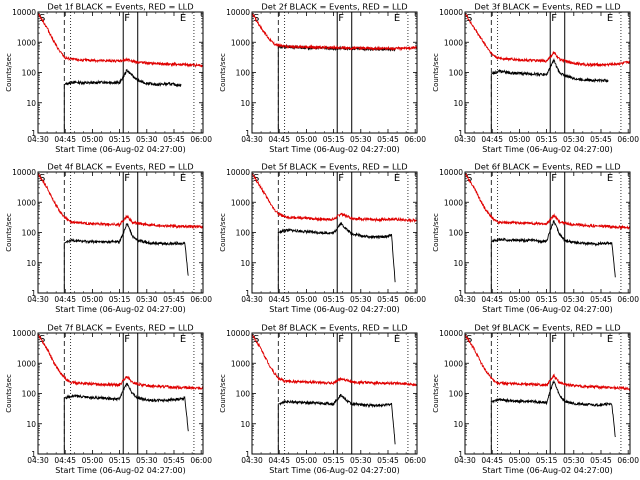  I want to click on panel-title: Det 5f BLACK = Events, RED = LLD, so click(334, 167).